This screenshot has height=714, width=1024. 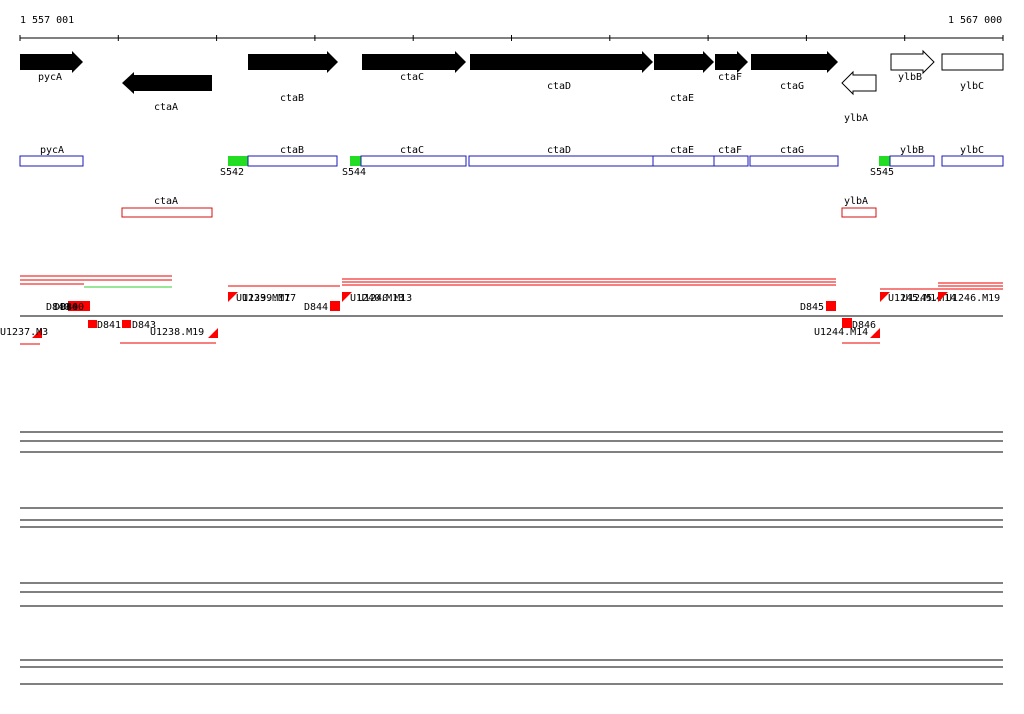 I want to click on gene-box-ctaB, so click(x=292, y=161).